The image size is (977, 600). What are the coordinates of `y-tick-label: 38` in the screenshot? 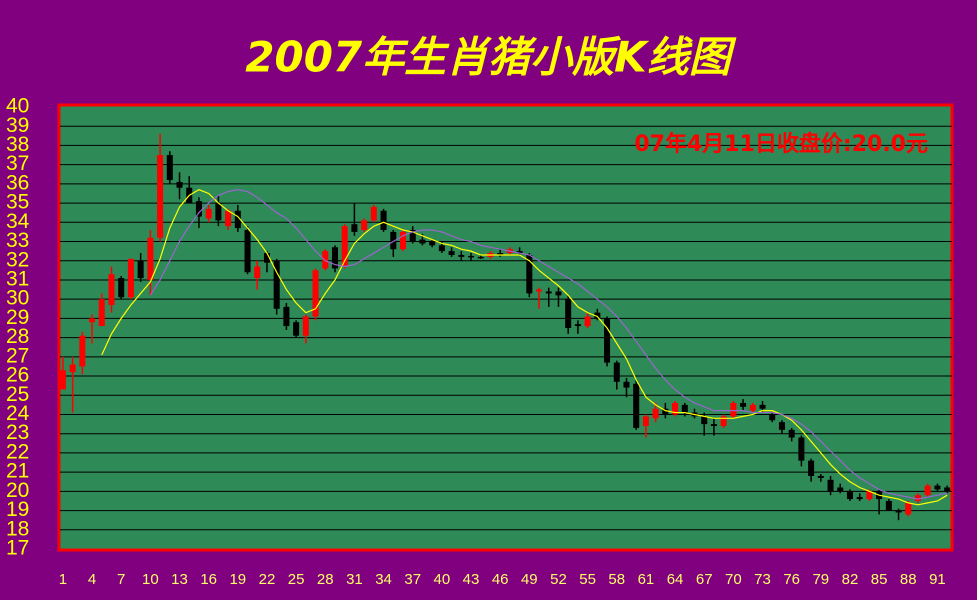 It's located at (17, 144).